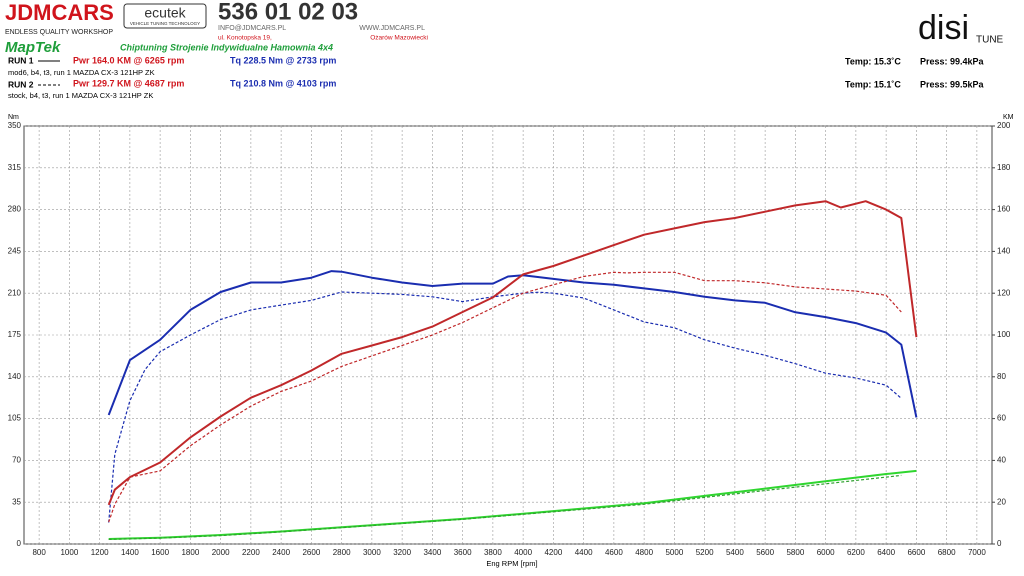 The image size is (1024, 576). Describe the element at coordinates (39, 552) in the screenshot. I see `x-tick-label: 800` at that location.